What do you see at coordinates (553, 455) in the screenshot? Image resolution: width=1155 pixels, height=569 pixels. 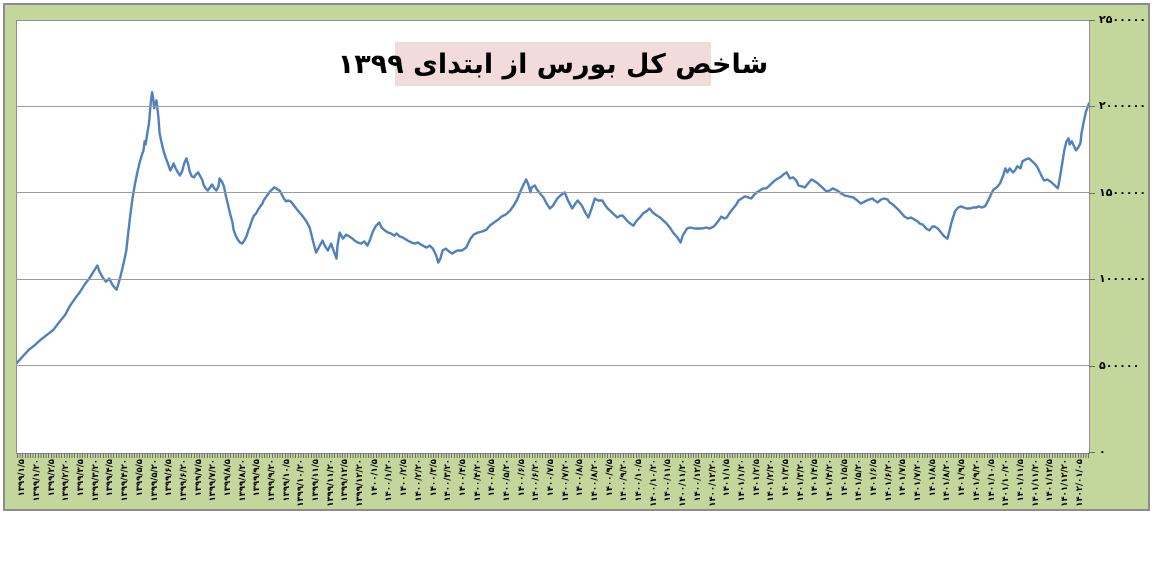 I see `x-axis-tick-comb` at bounding box center [553, 455].